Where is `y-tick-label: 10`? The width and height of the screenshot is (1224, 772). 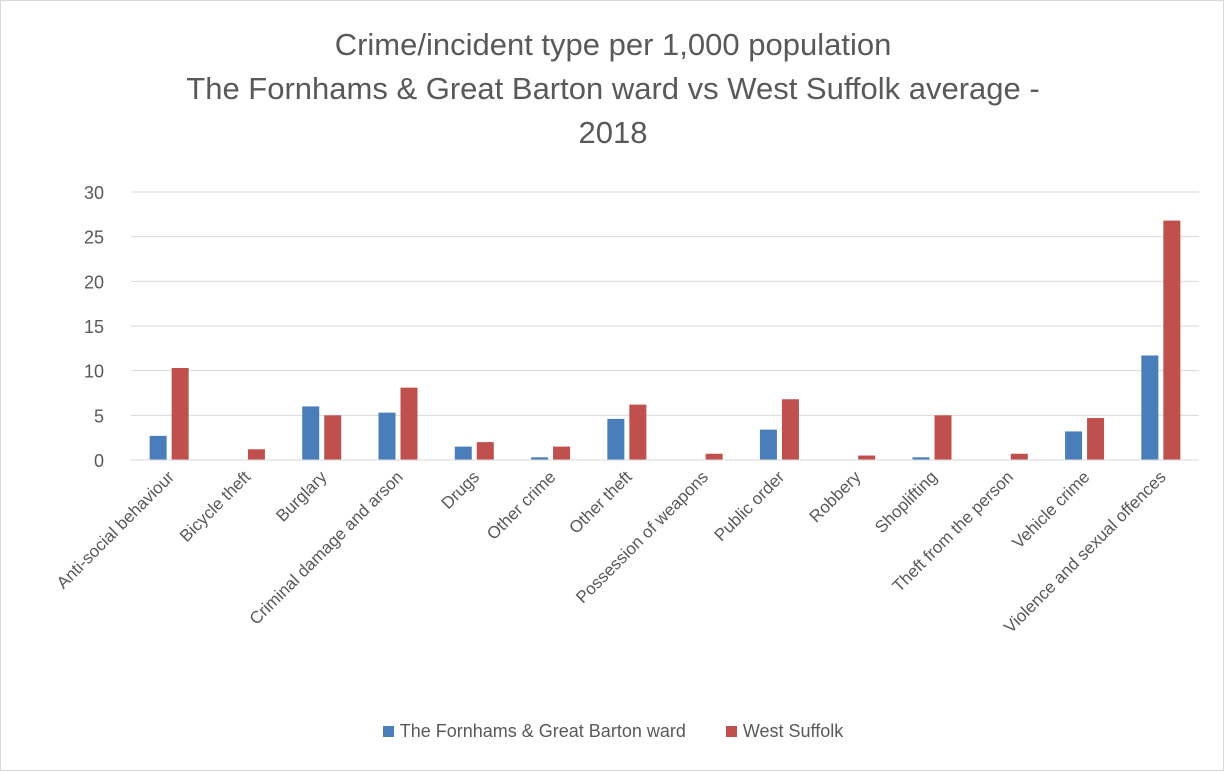
y-tick-label: 10 is located at coordinates (94, 372).